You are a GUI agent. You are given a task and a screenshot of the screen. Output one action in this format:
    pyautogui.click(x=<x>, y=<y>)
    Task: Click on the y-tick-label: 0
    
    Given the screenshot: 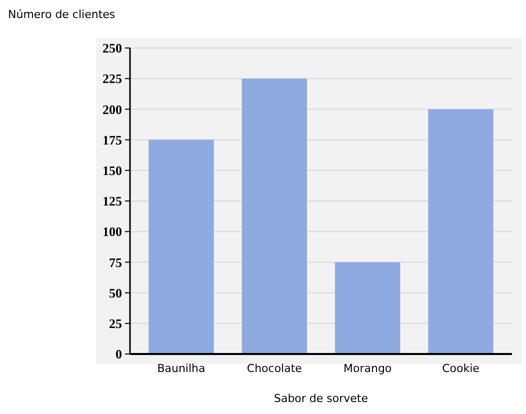 What is the action you would take?
    pyautogui.click(x=119, y=354)
    